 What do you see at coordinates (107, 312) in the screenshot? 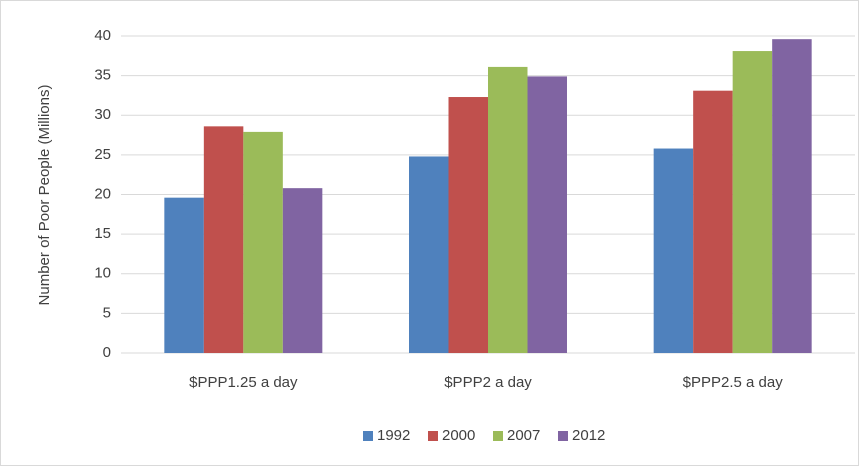
I see `y-tick-label: 5` at bounding box center [107, 312].